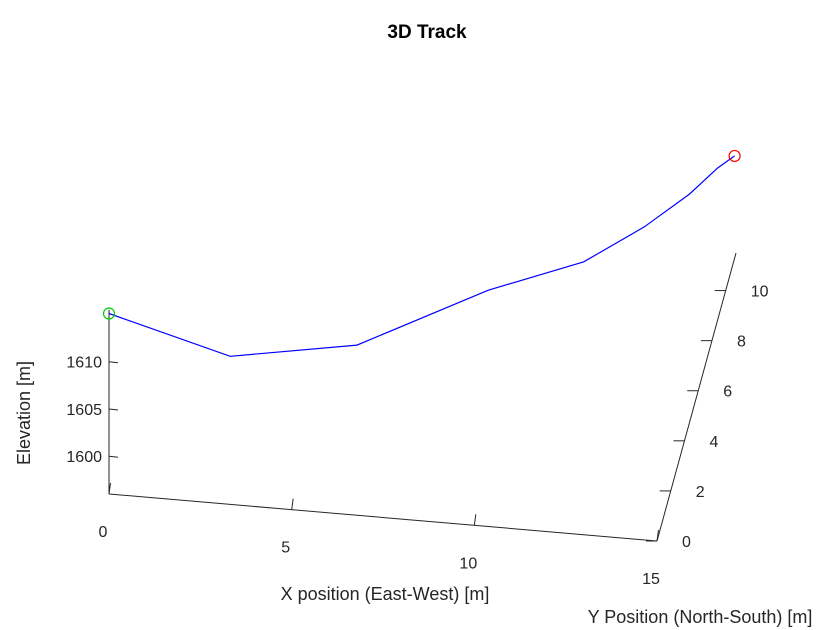 This screenshot has width=840, height=630. I want to click on x-axis-line, so click(383, 517).